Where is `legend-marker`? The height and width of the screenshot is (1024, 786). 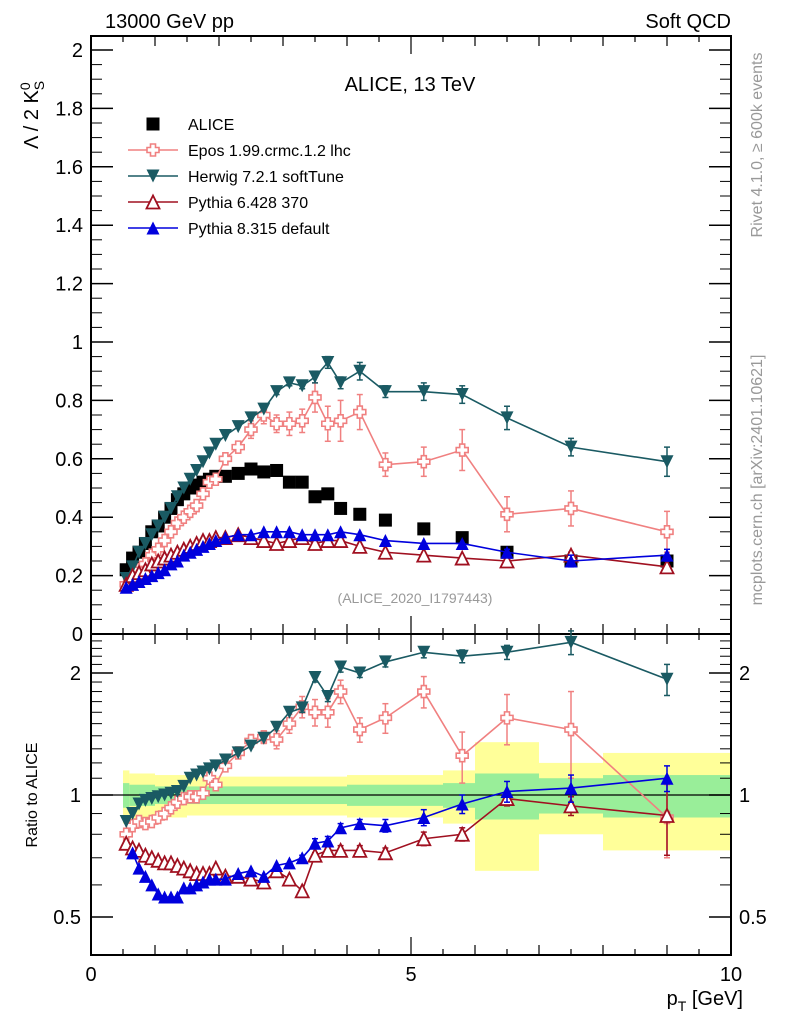
legend-marker is located at coordinates (153, 150).